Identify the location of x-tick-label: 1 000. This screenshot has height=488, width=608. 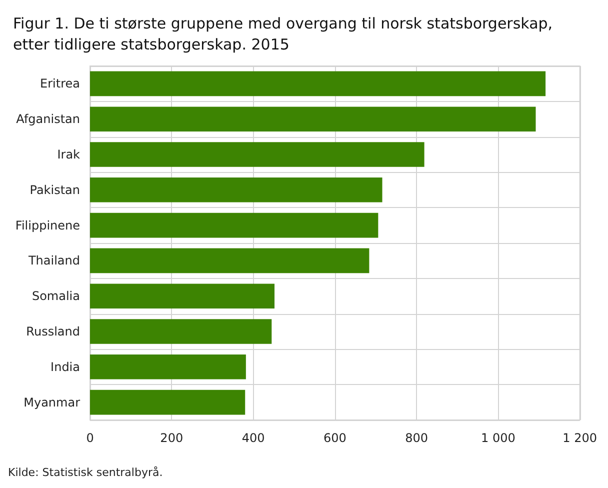
(498, 438).